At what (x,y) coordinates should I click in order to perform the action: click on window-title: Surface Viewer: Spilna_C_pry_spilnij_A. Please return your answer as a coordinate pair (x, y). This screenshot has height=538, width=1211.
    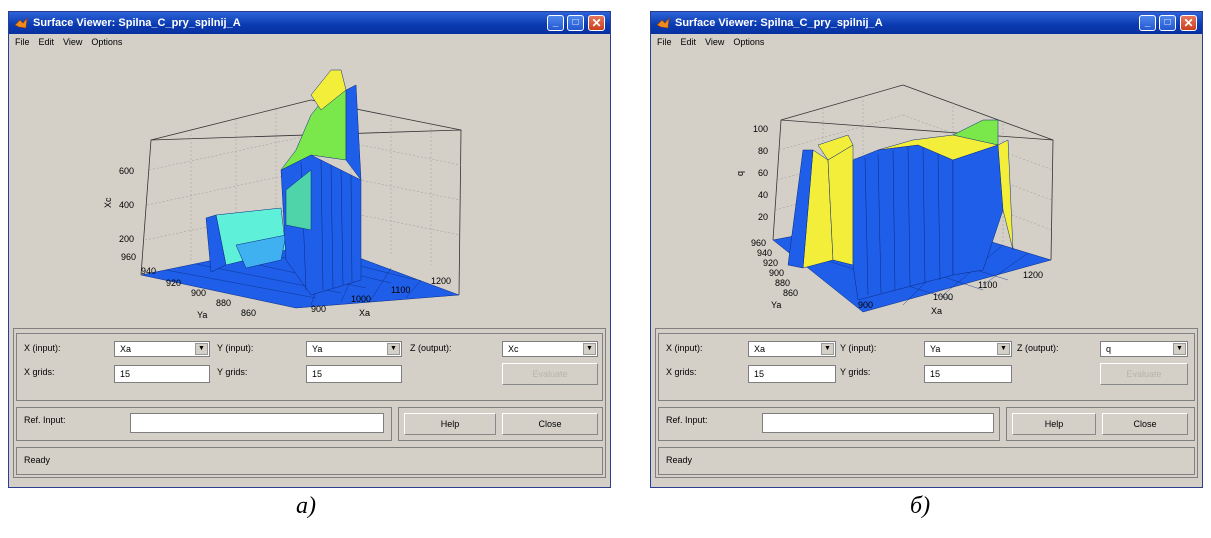
    Looking at the image, I should click on (137, 23).